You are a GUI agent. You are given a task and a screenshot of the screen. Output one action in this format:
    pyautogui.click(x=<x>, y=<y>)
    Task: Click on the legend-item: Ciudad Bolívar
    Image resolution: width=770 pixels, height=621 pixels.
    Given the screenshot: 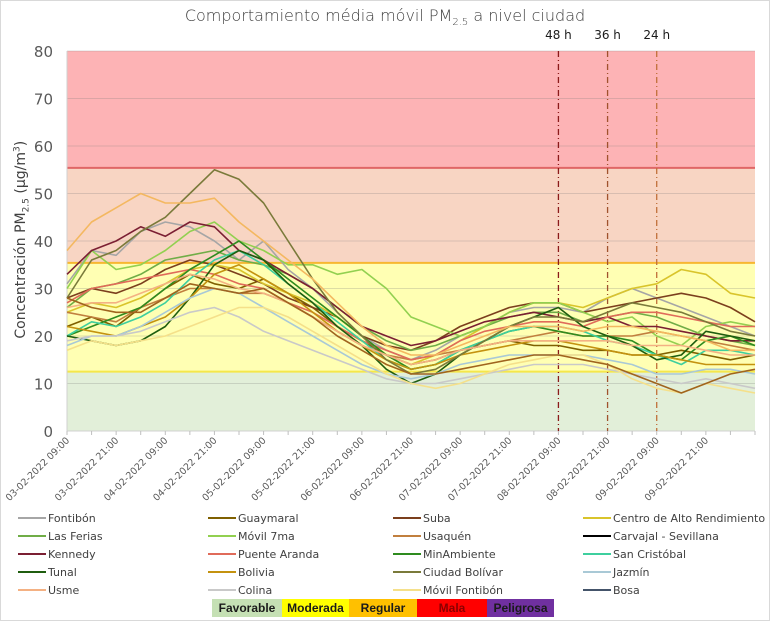 What is the action you would take?
    pyautogui.click(x=448, y=572)
    